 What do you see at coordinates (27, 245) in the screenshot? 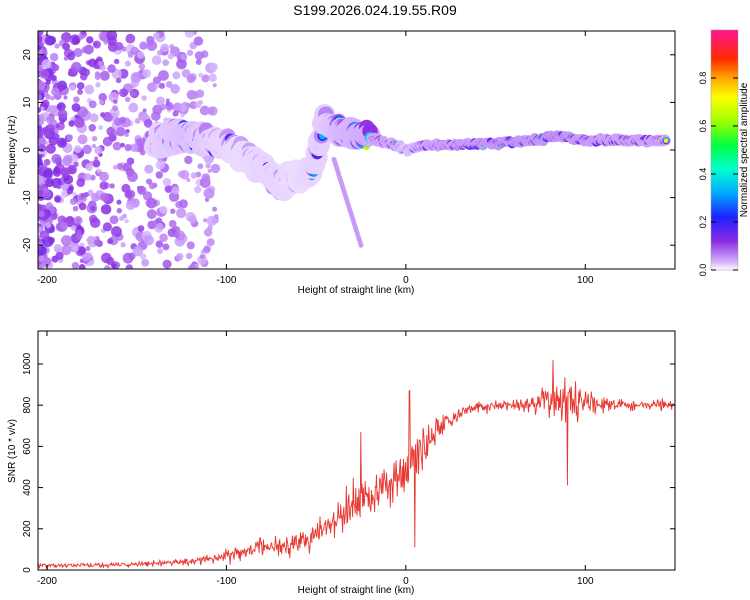
I see `y-tick-label: -20` at bounding box center [27, 245].